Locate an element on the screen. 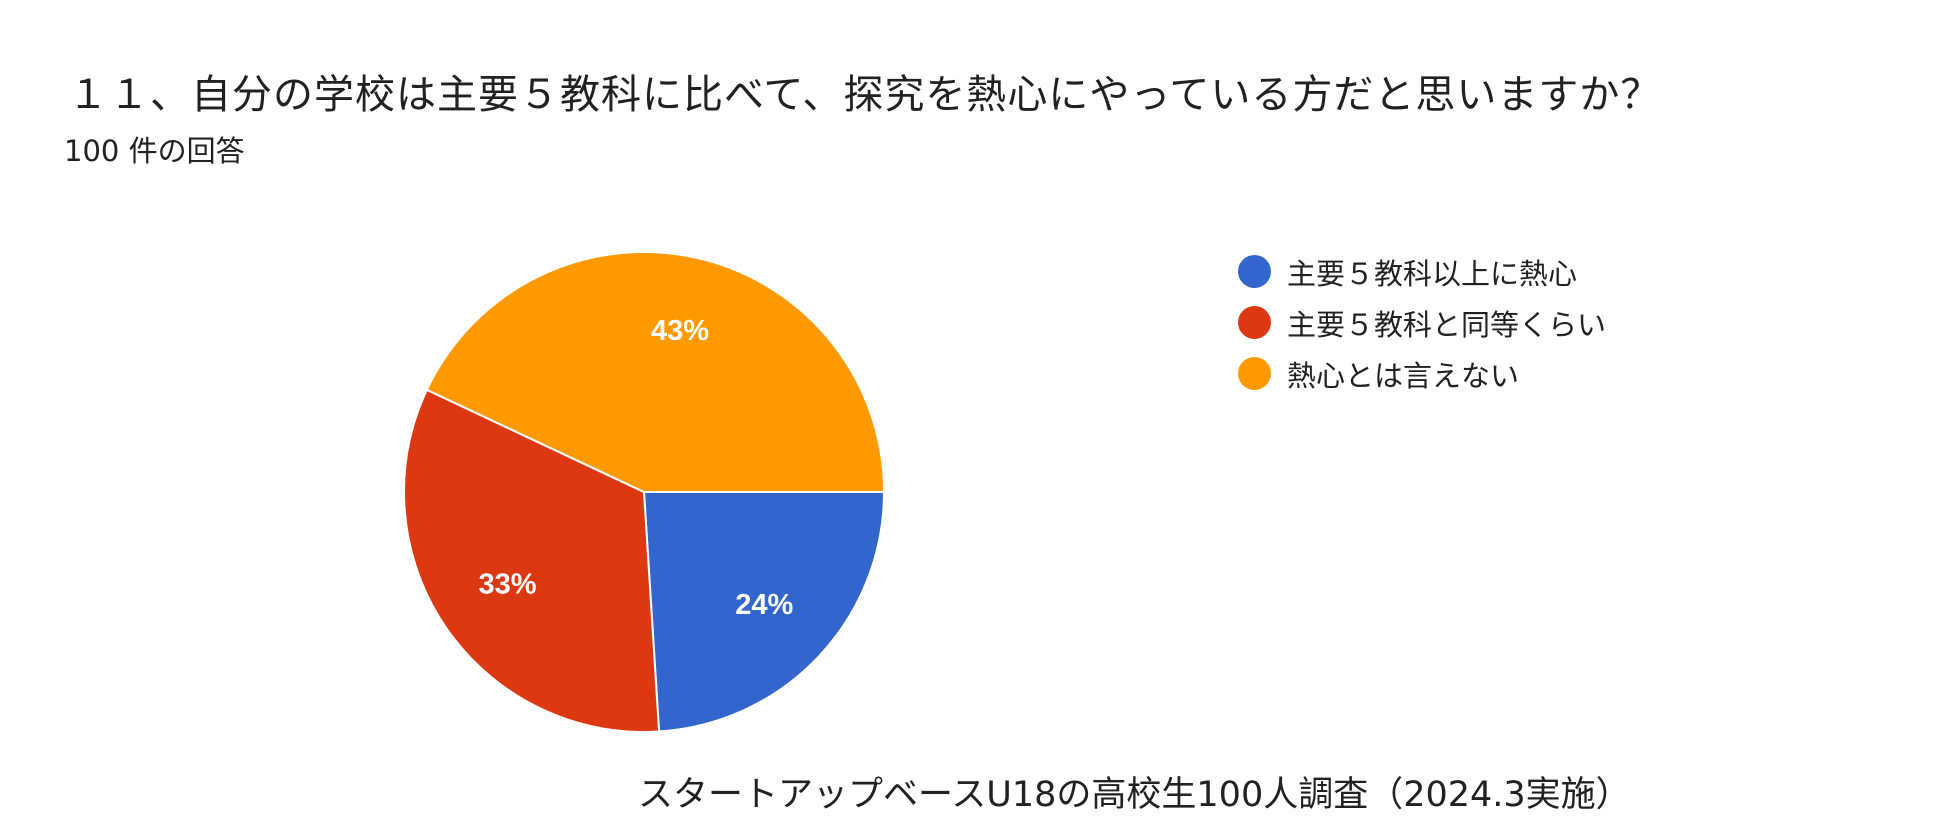 Image resolution: width=1950 pixels, height=835 pixels. legend-label: 主要５教科と同等くらい is located at coordinates (1447, 324).